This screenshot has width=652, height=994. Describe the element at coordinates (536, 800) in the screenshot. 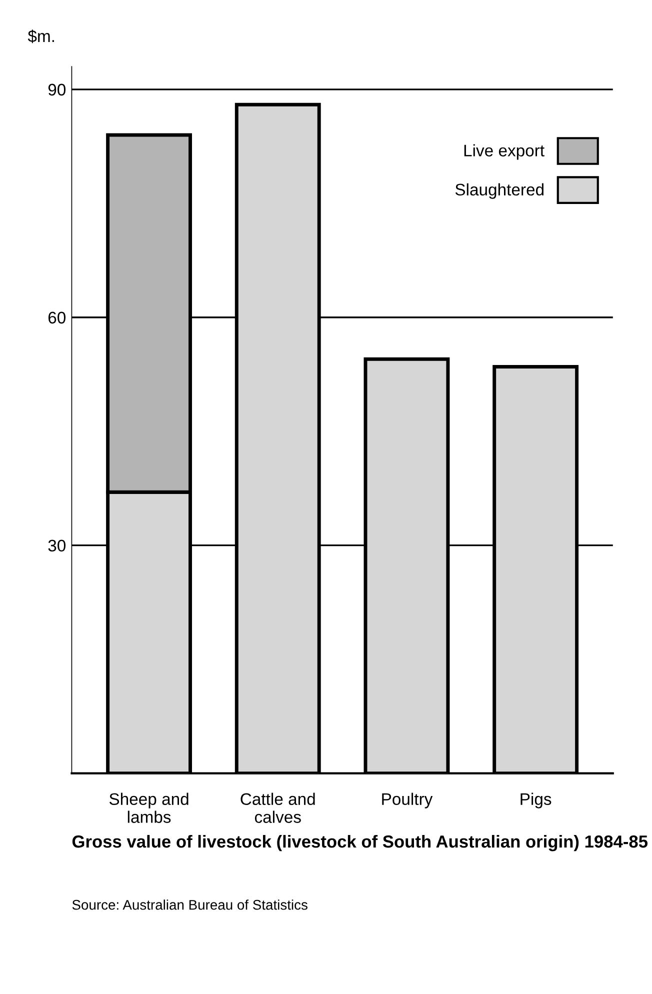

I see `x-tick-label: Pigs` at that location.